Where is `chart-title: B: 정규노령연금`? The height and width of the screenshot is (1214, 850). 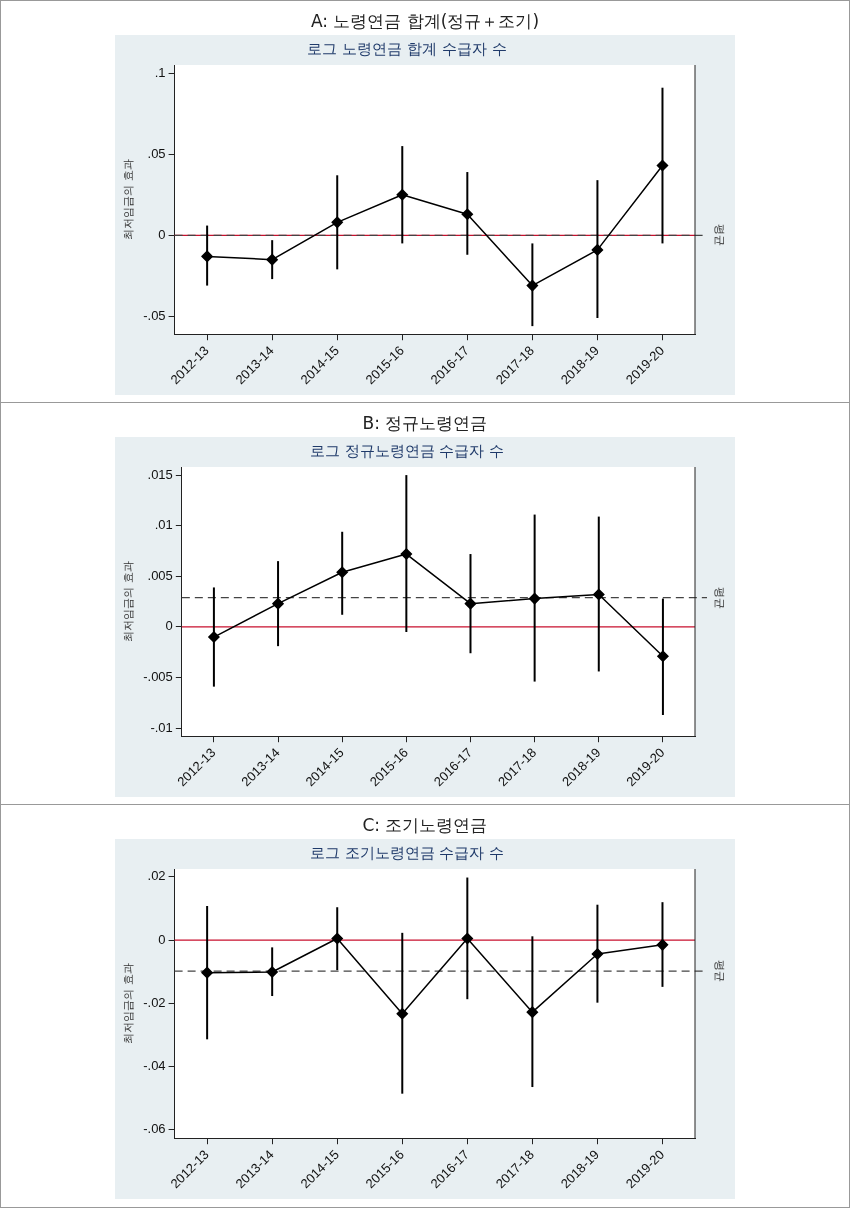
chart-title: B: 정규노령연금 is located at coordinates (425, 423).